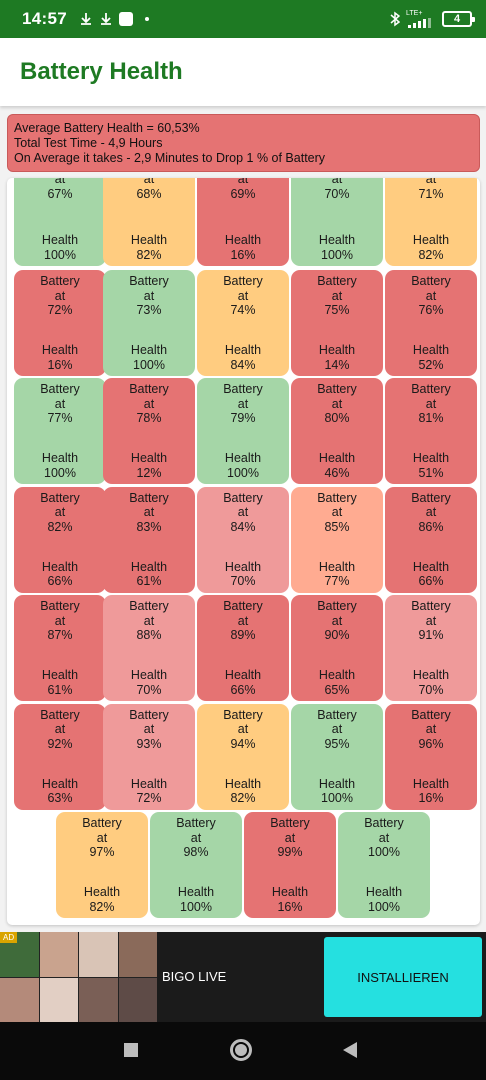 This screenshot has width=486, height=1080. What do you see at coordinates (60, 756) in the screenshot?
I see `battery-level-cell: Battery at 92% Health 63%` at bounding box center [60, 756].